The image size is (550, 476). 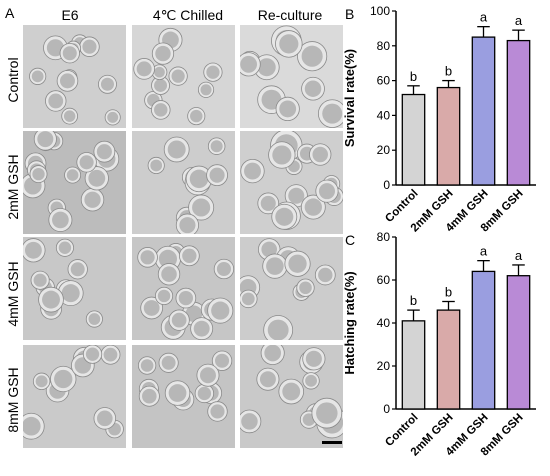 What do you see at coordinates (13, 187) in the screenshot?
I see `row-header-2mm-gsh: 2mM GSH` at bounding box center [13, 187].